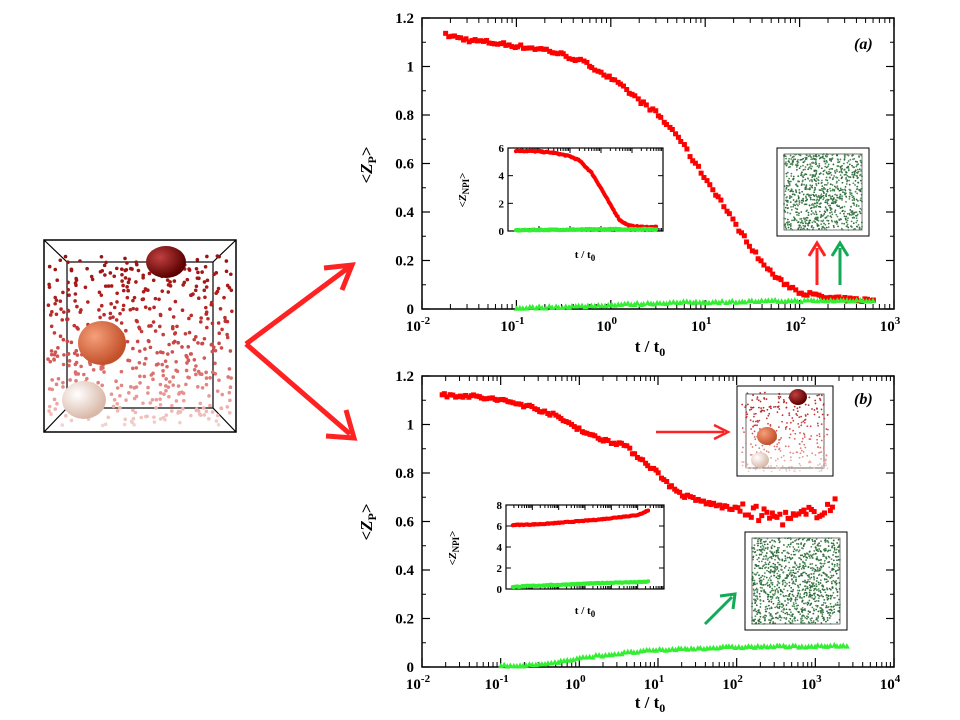 The height and width of the screenshot is (720, 960). I want to click on panel-b-point-green, so click(801, 646).